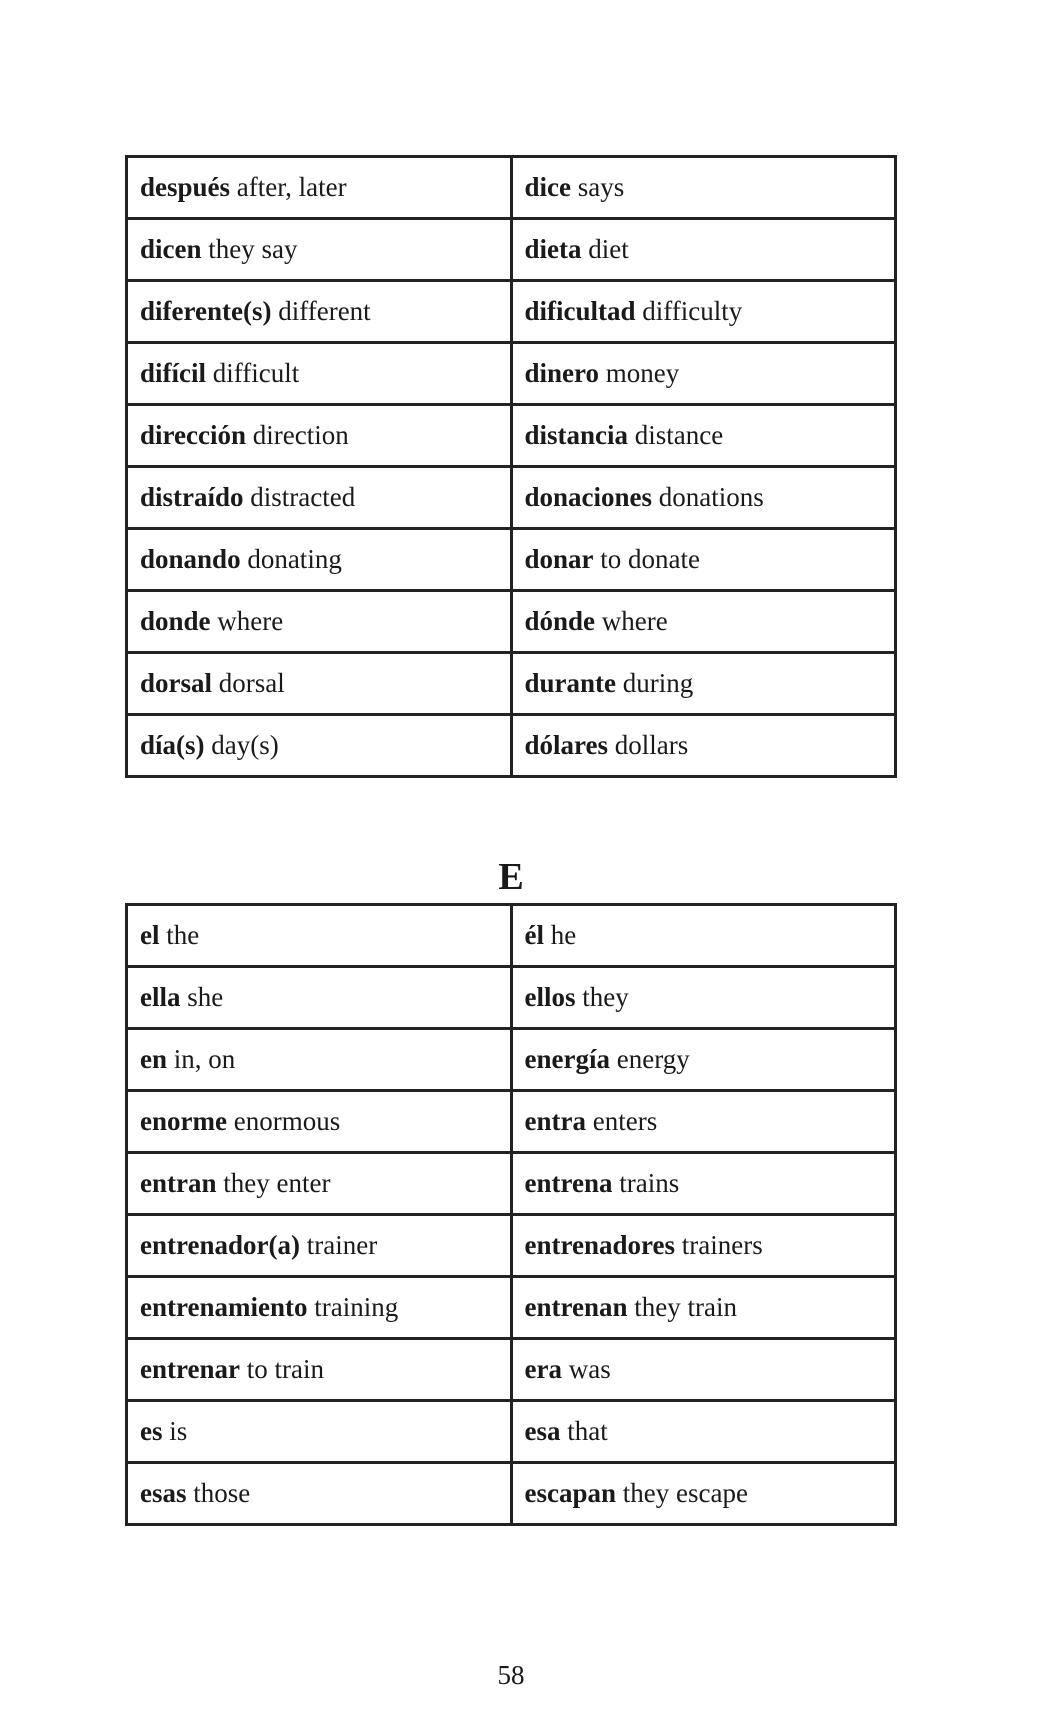  Describe the element at coordinates (151, 1431) in the screenshot. I see `spanish-term: es` at that location.